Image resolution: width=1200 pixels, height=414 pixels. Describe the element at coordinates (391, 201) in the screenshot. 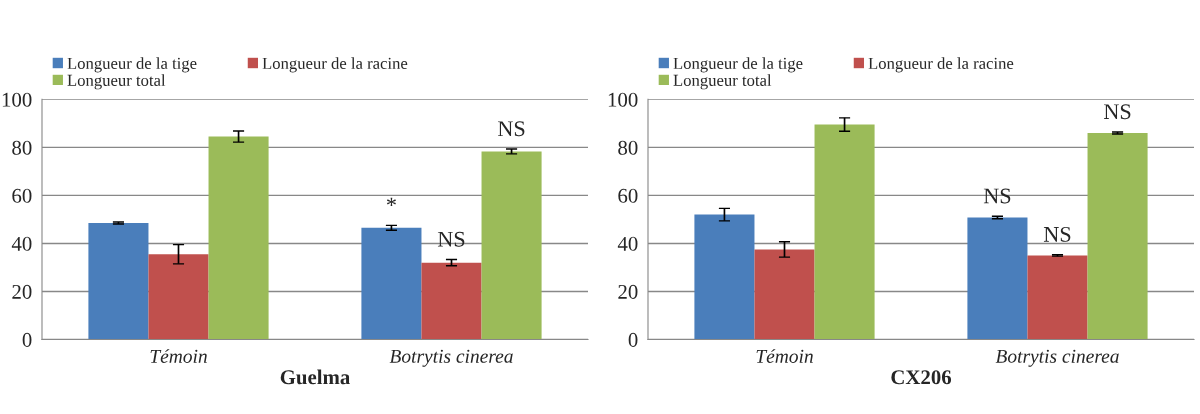

I see `annotation: *` at that location.